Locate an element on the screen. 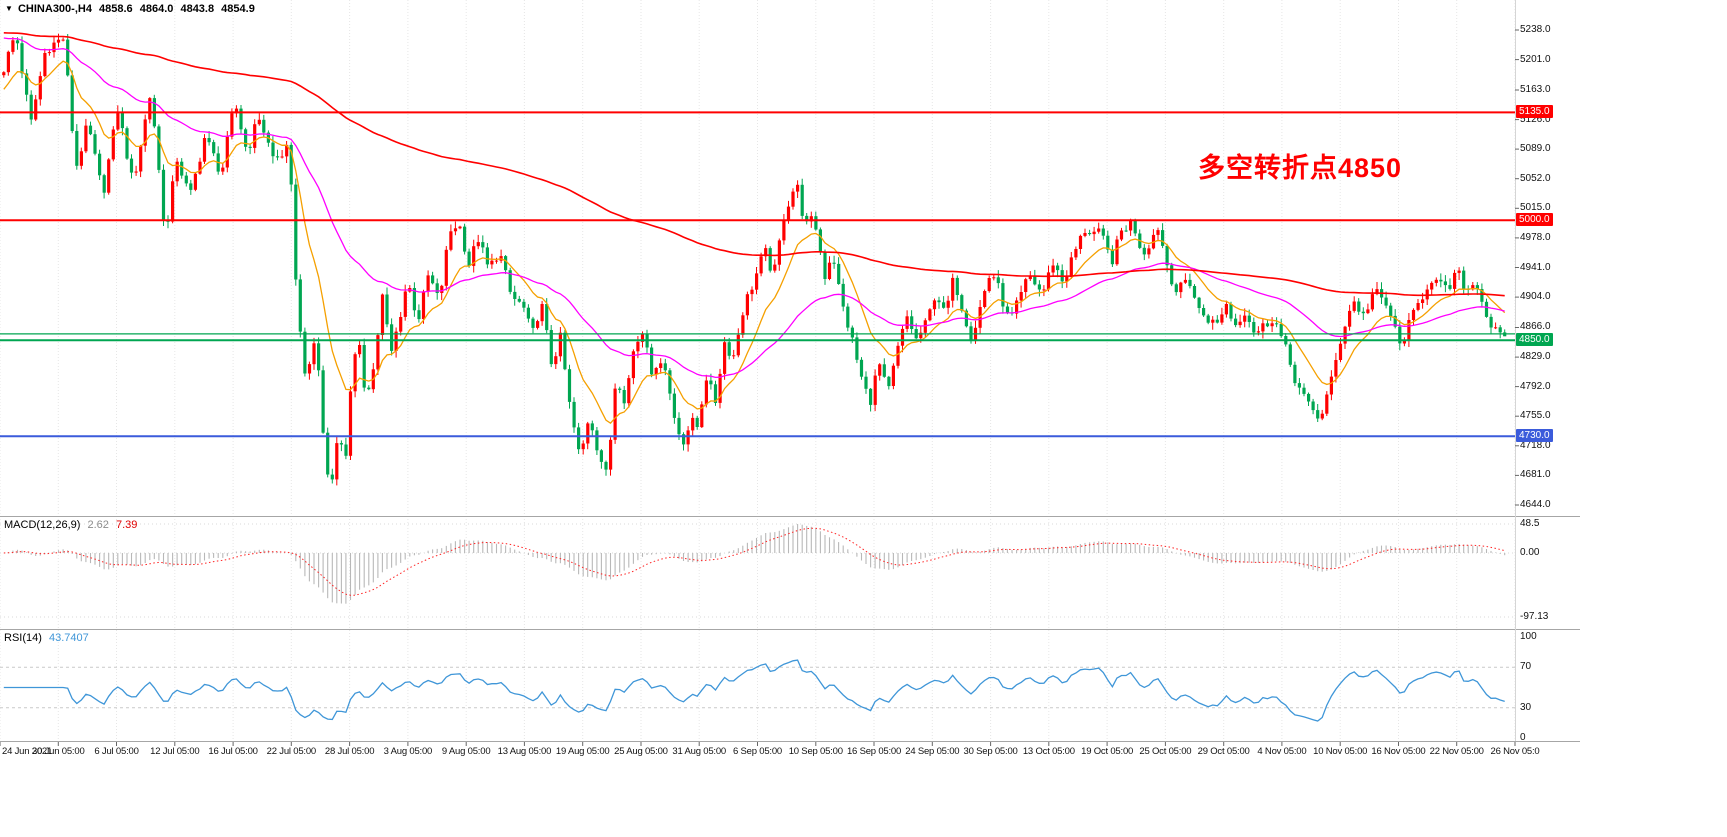 This screenshot has width=1727, height=837. price-tick-label: 5163.0 is located at coordinates (1535, 89).